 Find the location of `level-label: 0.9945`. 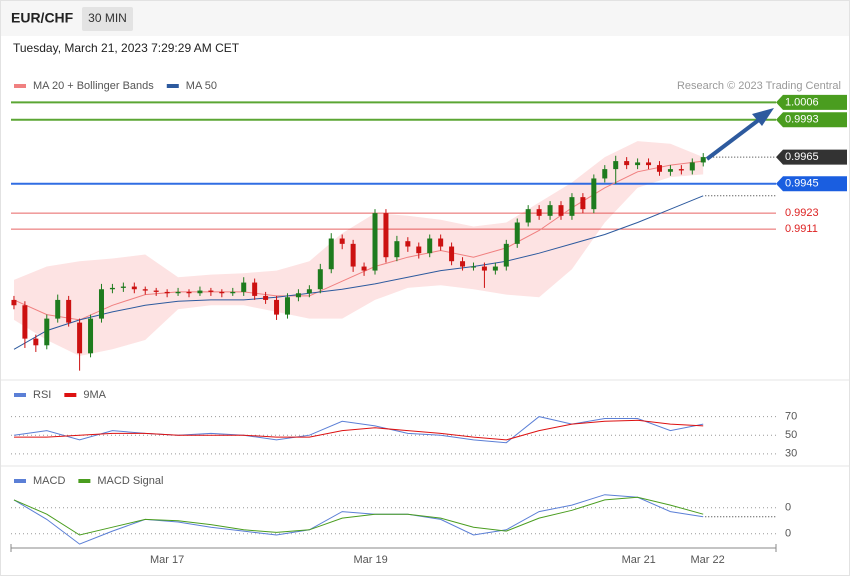

level-label: 0.9945 is located at coordinates (802, 184).